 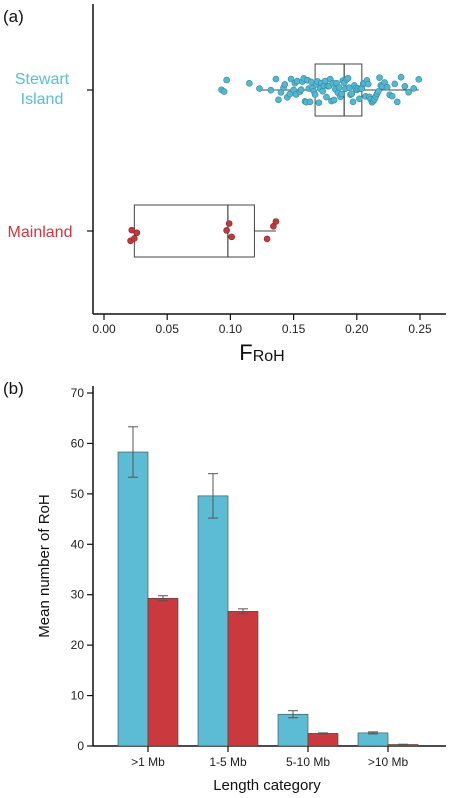 I want to click on x-tick-label-b: >1 Mb, so click(x=148, y=762).